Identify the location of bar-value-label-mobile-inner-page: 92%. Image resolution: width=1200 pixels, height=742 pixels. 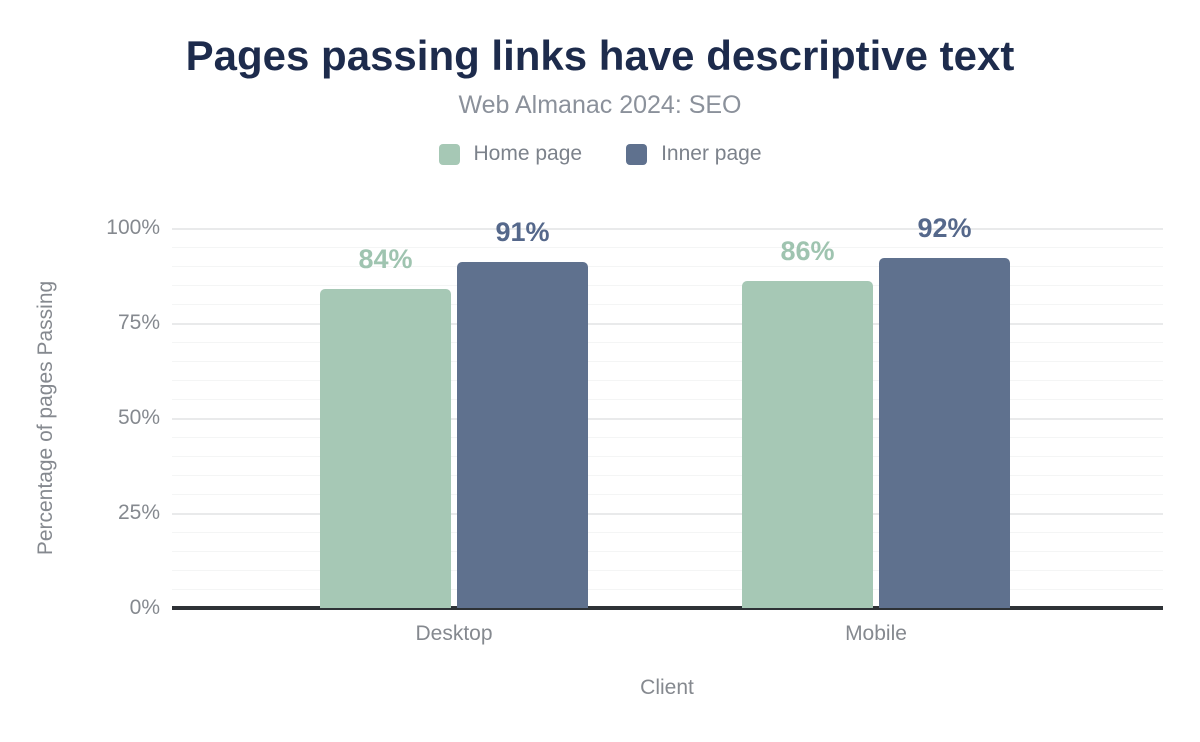
(944, 228).